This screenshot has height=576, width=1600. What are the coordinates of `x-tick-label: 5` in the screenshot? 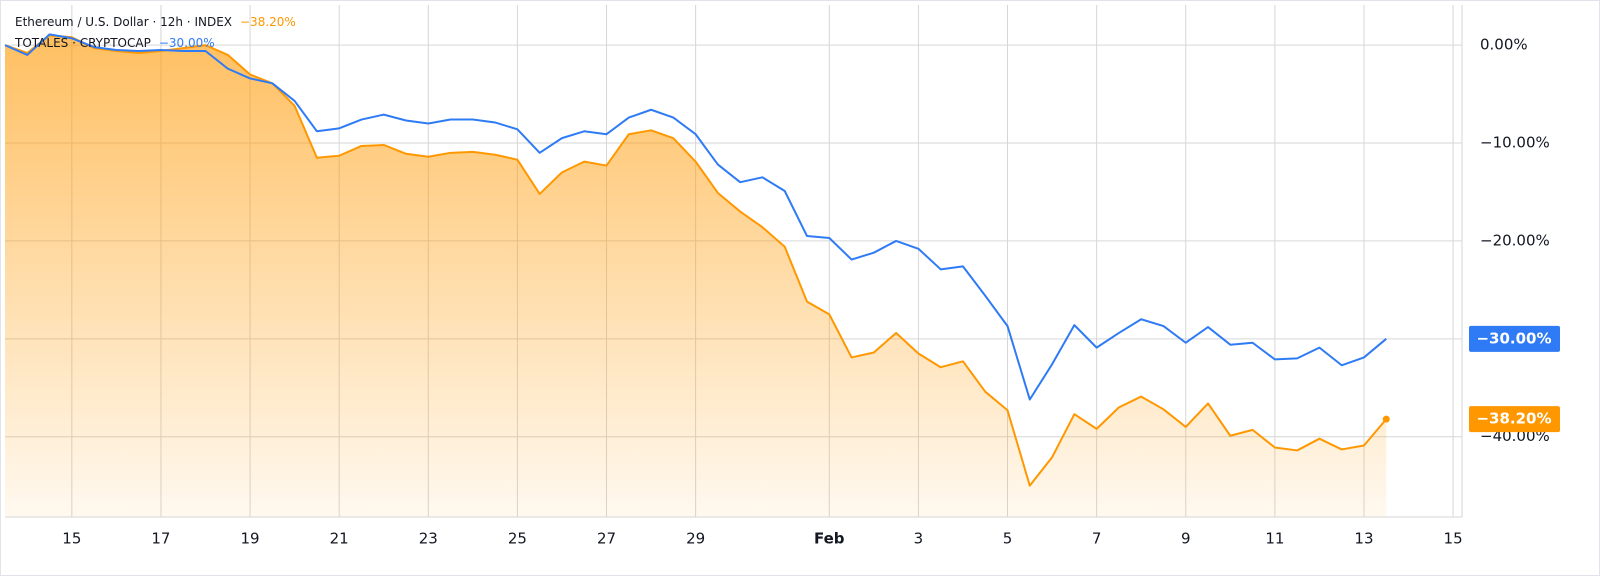 It's located at (1008, 539).